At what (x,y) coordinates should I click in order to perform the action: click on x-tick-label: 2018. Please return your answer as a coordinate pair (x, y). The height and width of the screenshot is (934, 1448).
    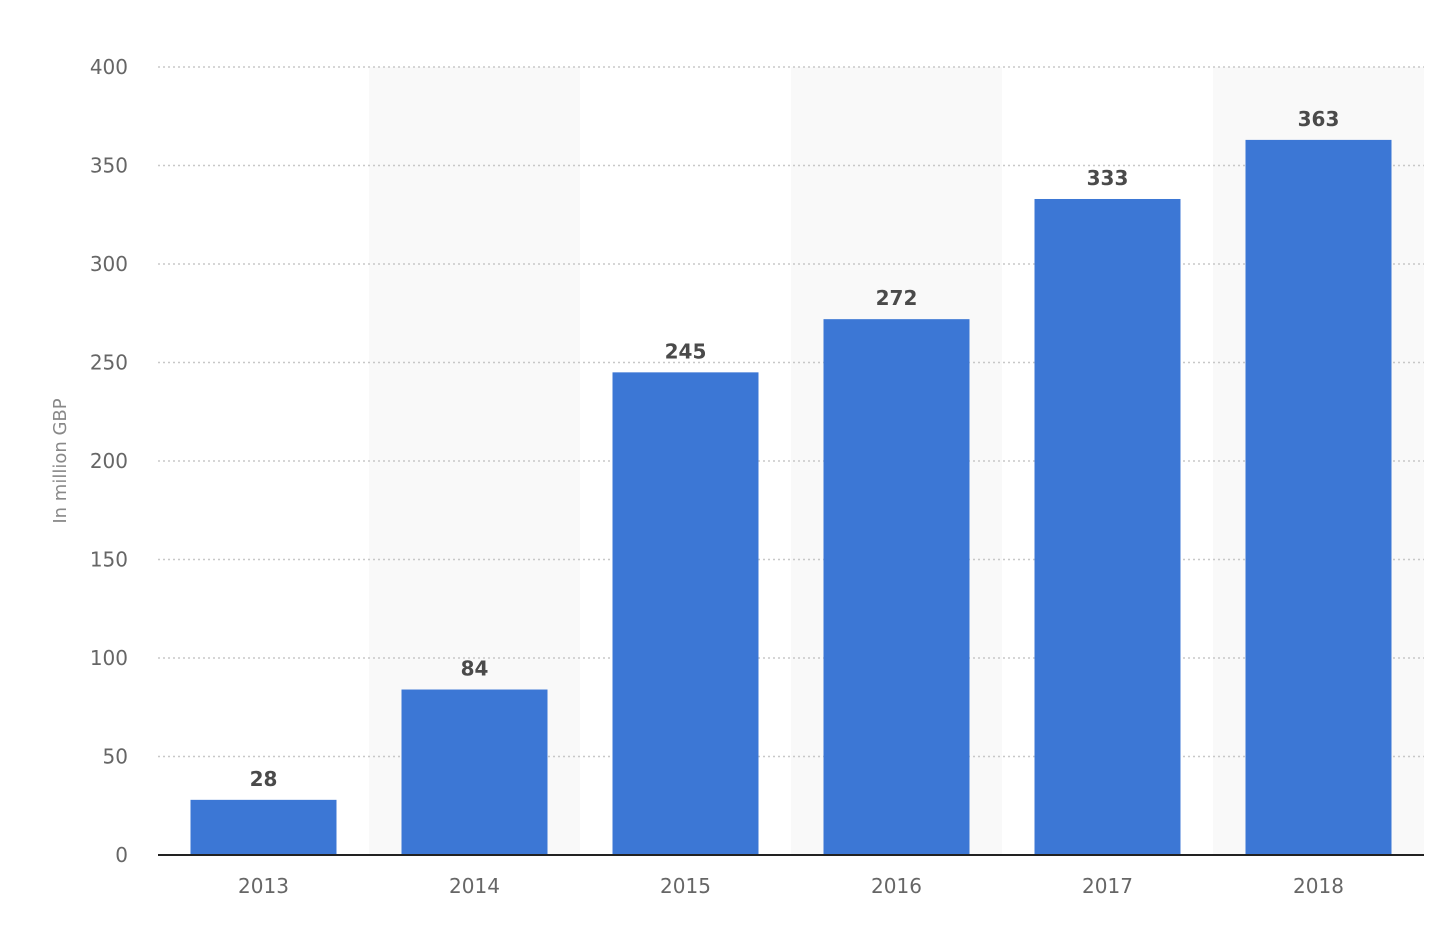
    Looking at the image, I should click on (1318, 886).